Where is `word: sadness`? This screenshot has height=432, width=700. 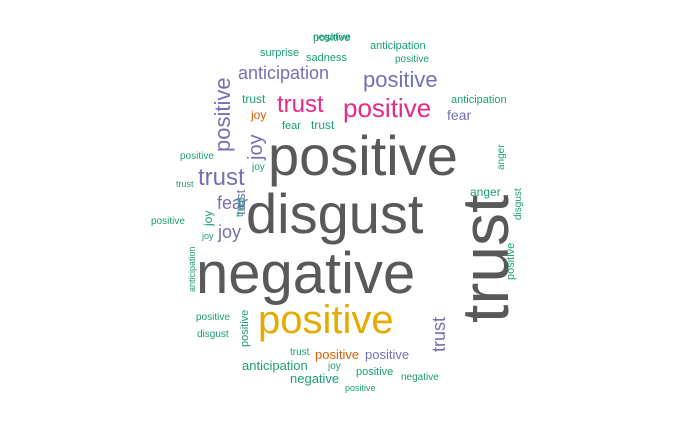
word: sadness is located at coordinates (326, 58).